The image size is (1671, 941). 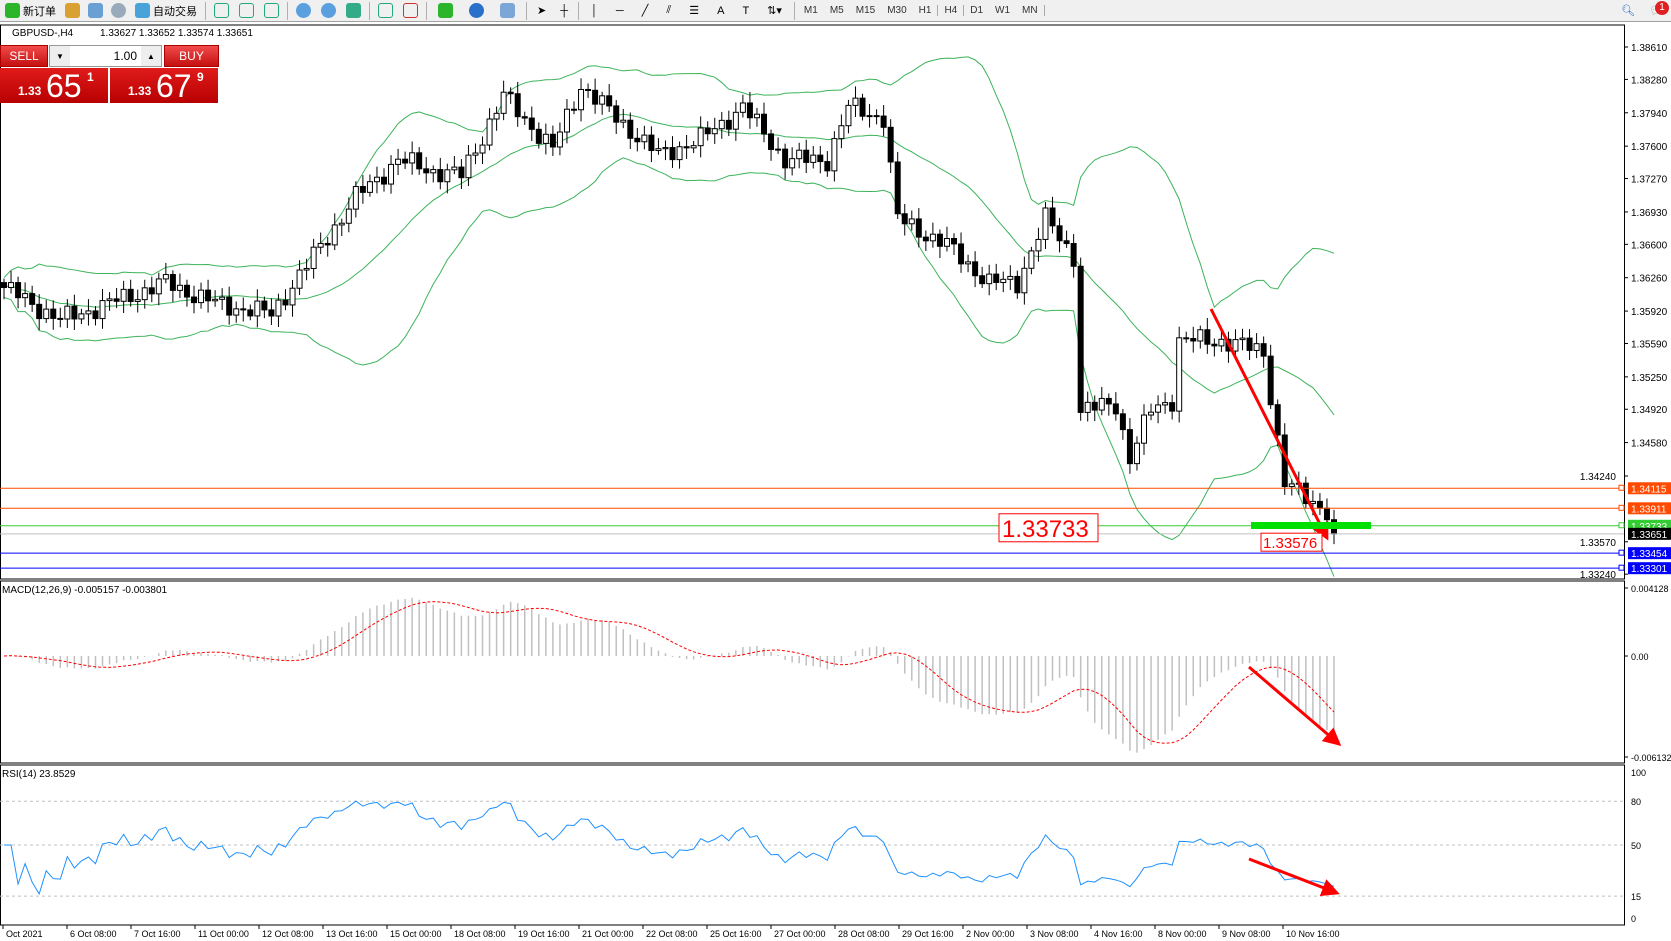 What do you see at coordinates (1621, 507) in the screenshot?
I see `level-handle` at bounding box center [1621, 507].